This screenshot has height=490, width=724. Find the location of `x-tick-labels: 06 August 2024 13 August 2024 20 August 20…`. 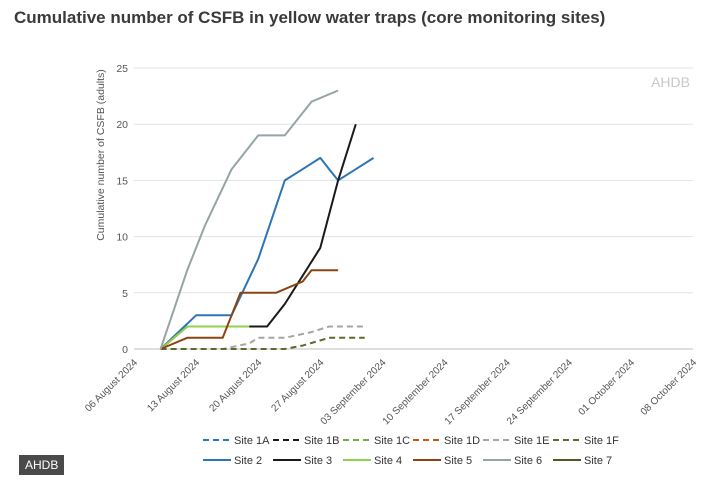

x-tick-labels: 06 August 2024 13 August 2024 20 August 20… is located at coordinates (391, 392).